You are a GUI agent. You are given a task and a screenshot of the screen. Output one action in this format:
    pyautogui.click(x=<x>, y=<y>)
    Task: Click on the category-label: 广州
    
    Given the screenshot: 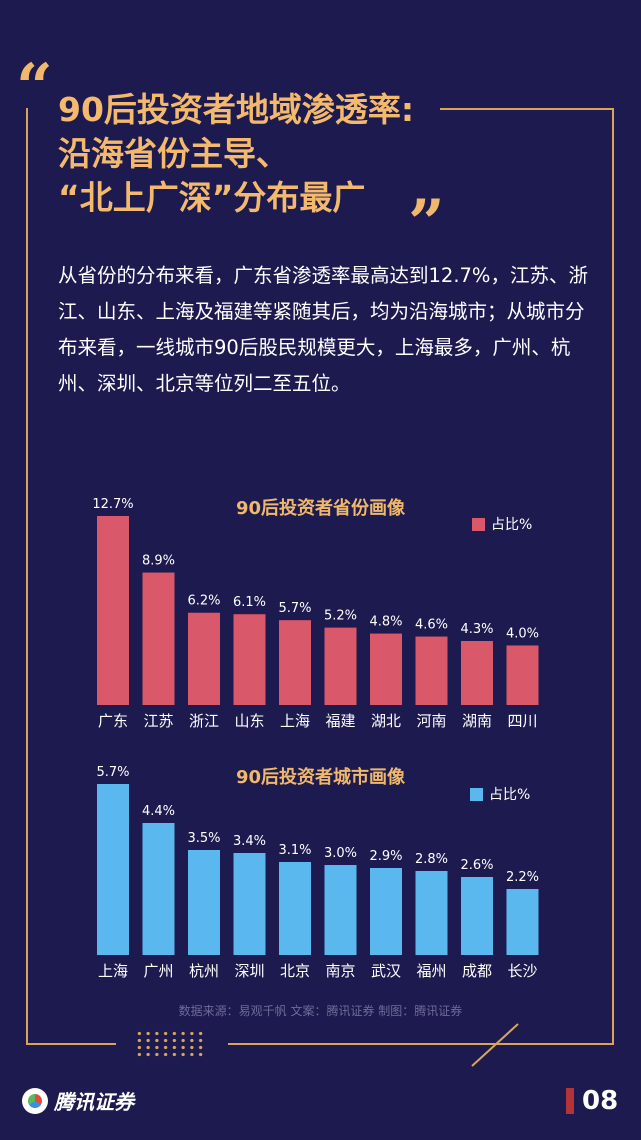 What is the action you would take?
    pyautogui.click(x=158, y=971)
    